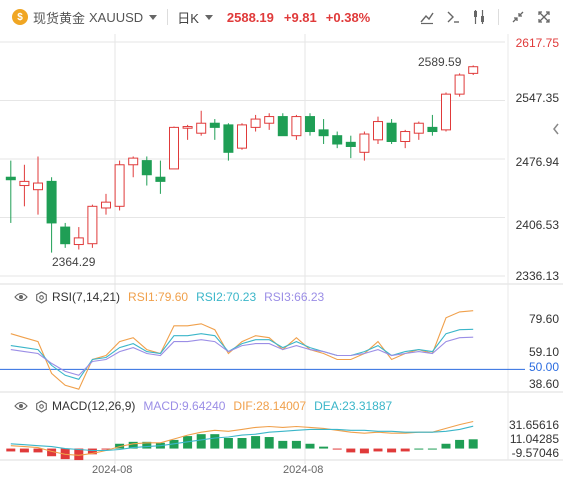  Describe the element at coordinates (226, 297) in the screenshot. I see `rsi2-value: RSI2:70.23` at that location.